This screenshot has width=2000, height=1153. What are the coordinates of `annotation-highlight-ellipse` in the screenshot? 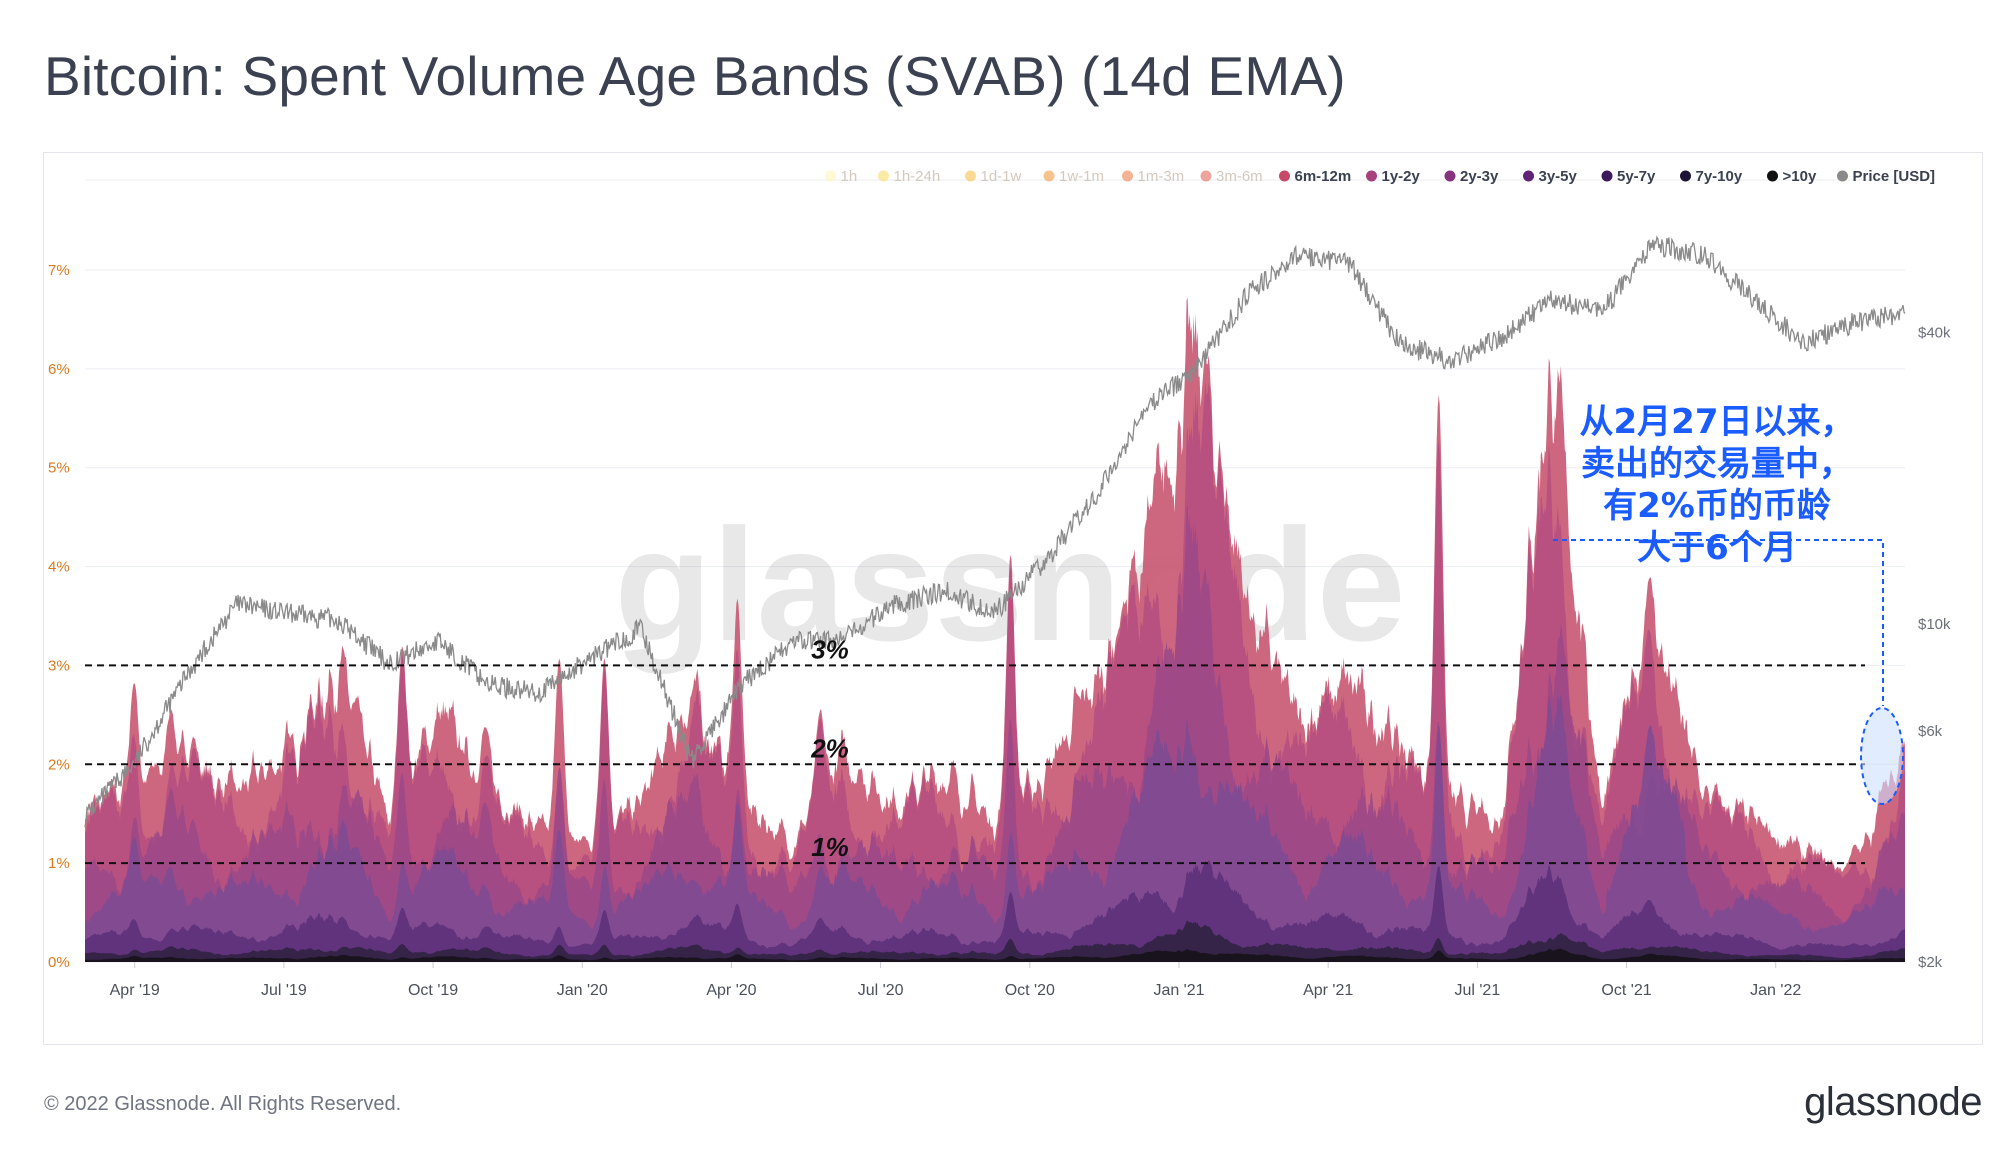 It's located at (1882, 756).